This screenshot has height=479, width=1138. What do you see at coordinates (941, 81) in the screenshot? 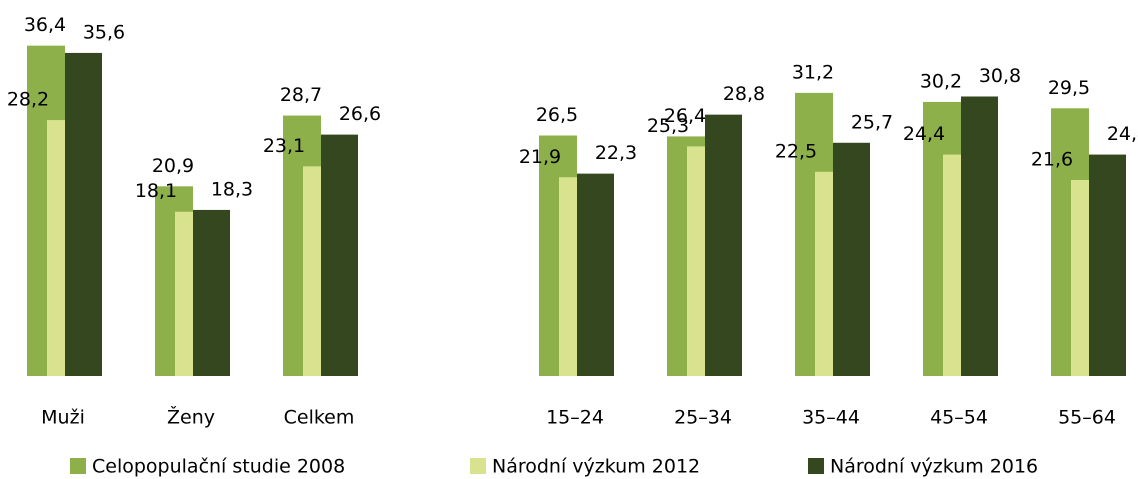
I see `value-label: 30,2` at bounding box center [941, 81].